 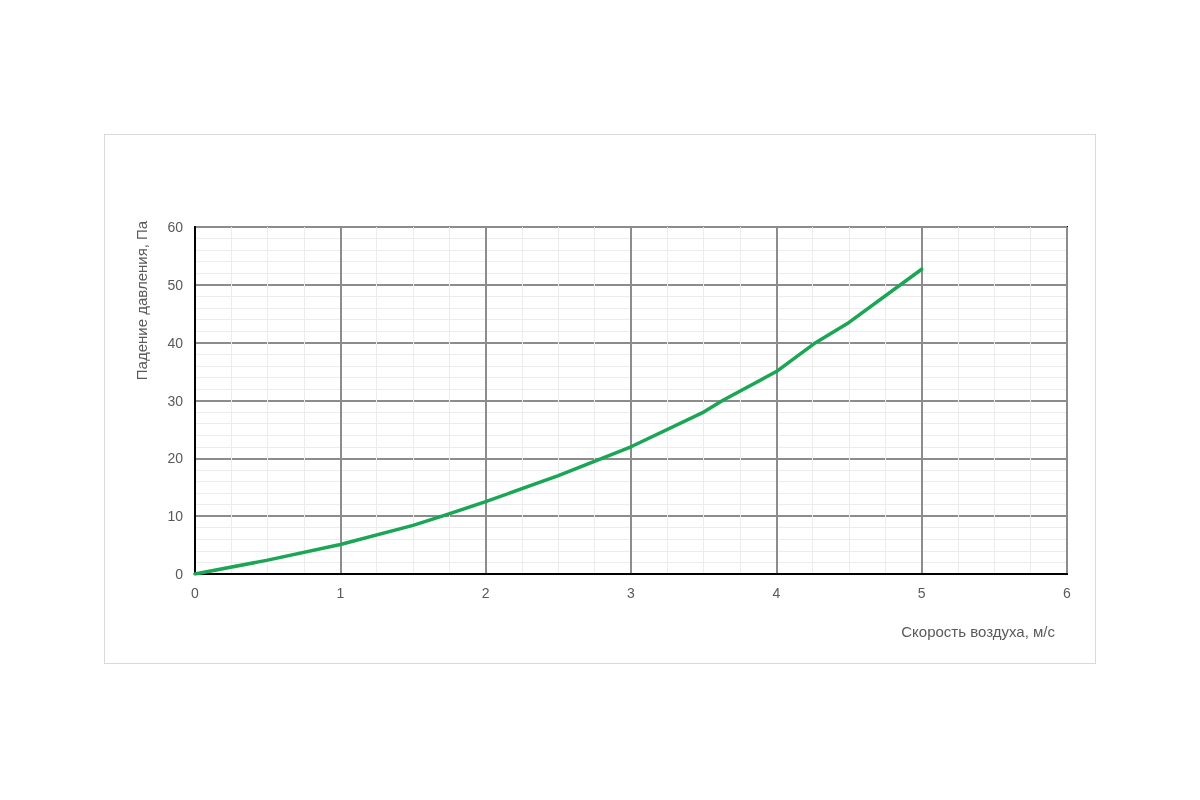 What do you see at coordinates (175, 284) in the screenshot?
I see `y-tick-label: 50` at bounding box center [175, 284].